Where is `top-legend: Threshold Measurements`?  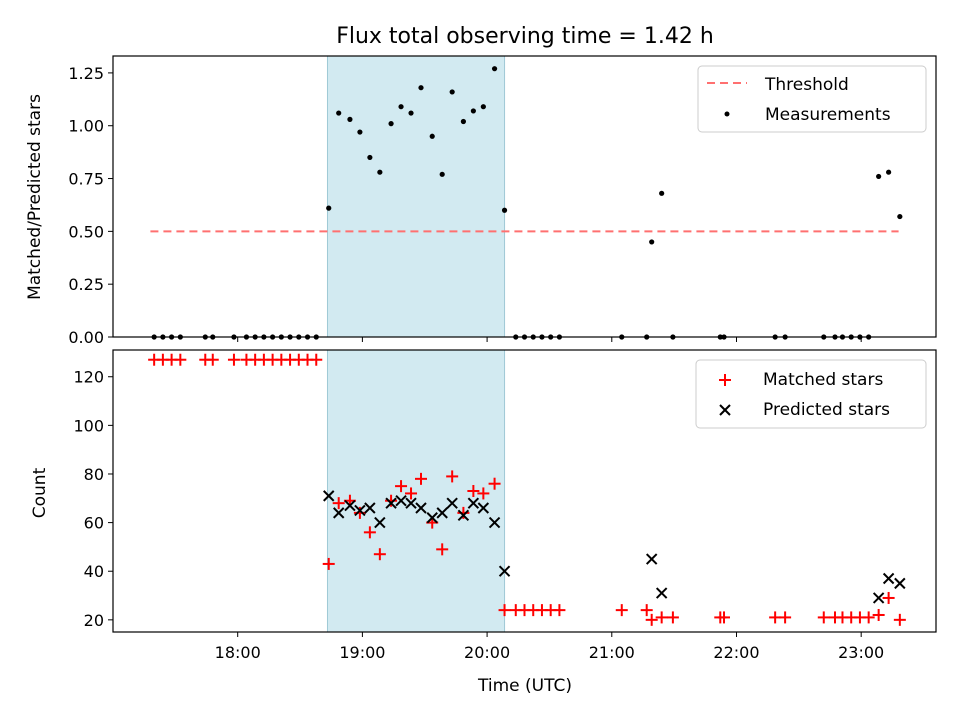
top-legend: Threshold Measurements is located at coordinates (812, 99).